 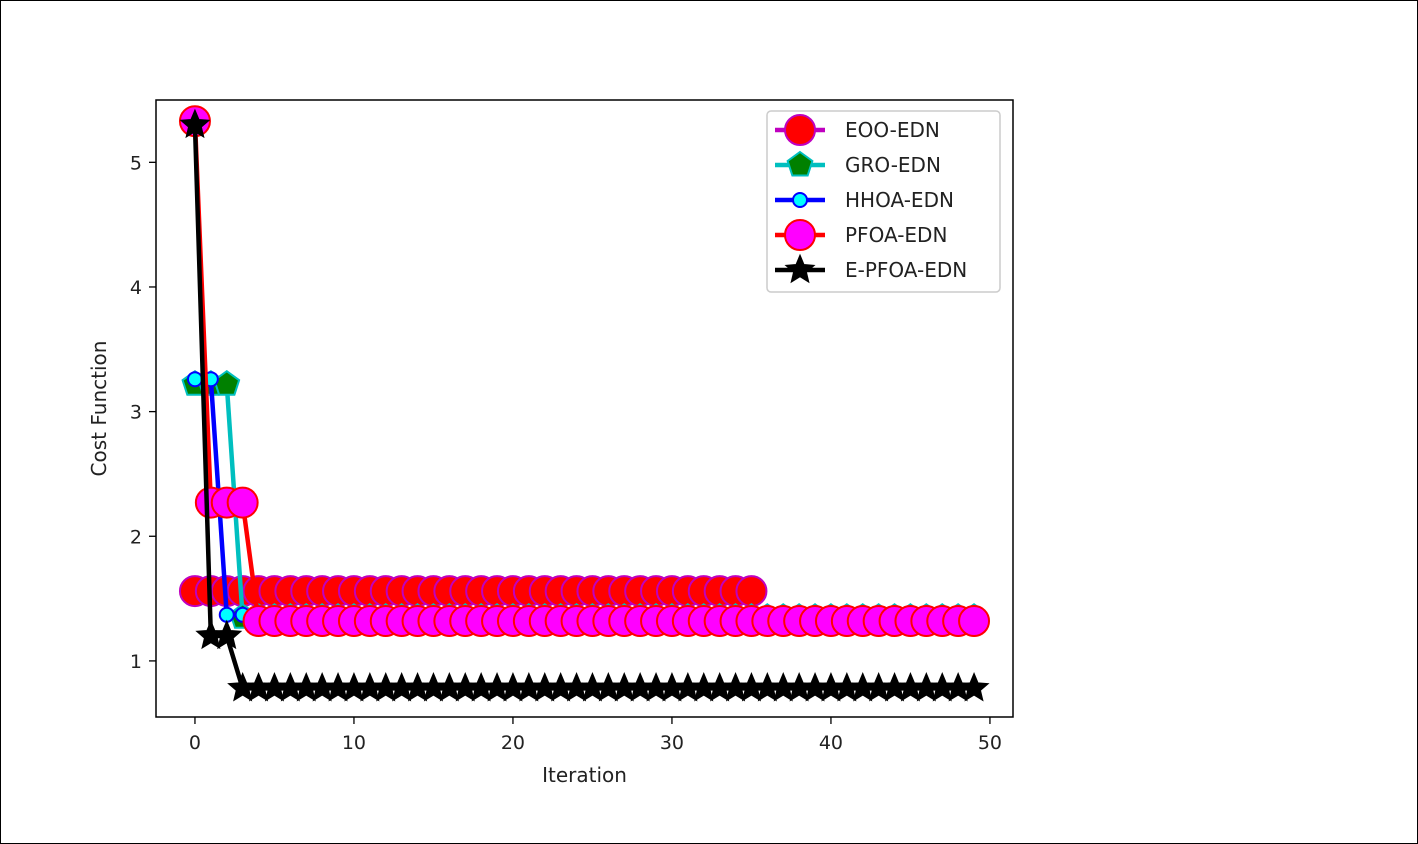 I want to click on legend-label: GRO-EDN, so click(x=893, y=165).